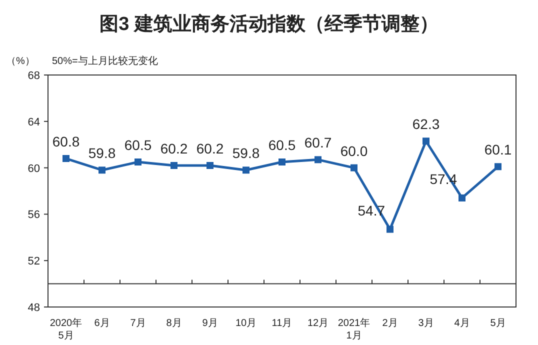 The height and width of the screenshot is (345, 538). Describe the element at coordinates (105, 61) in the screenshot. I see `text: 50%=与上月比较无变化` at that location.